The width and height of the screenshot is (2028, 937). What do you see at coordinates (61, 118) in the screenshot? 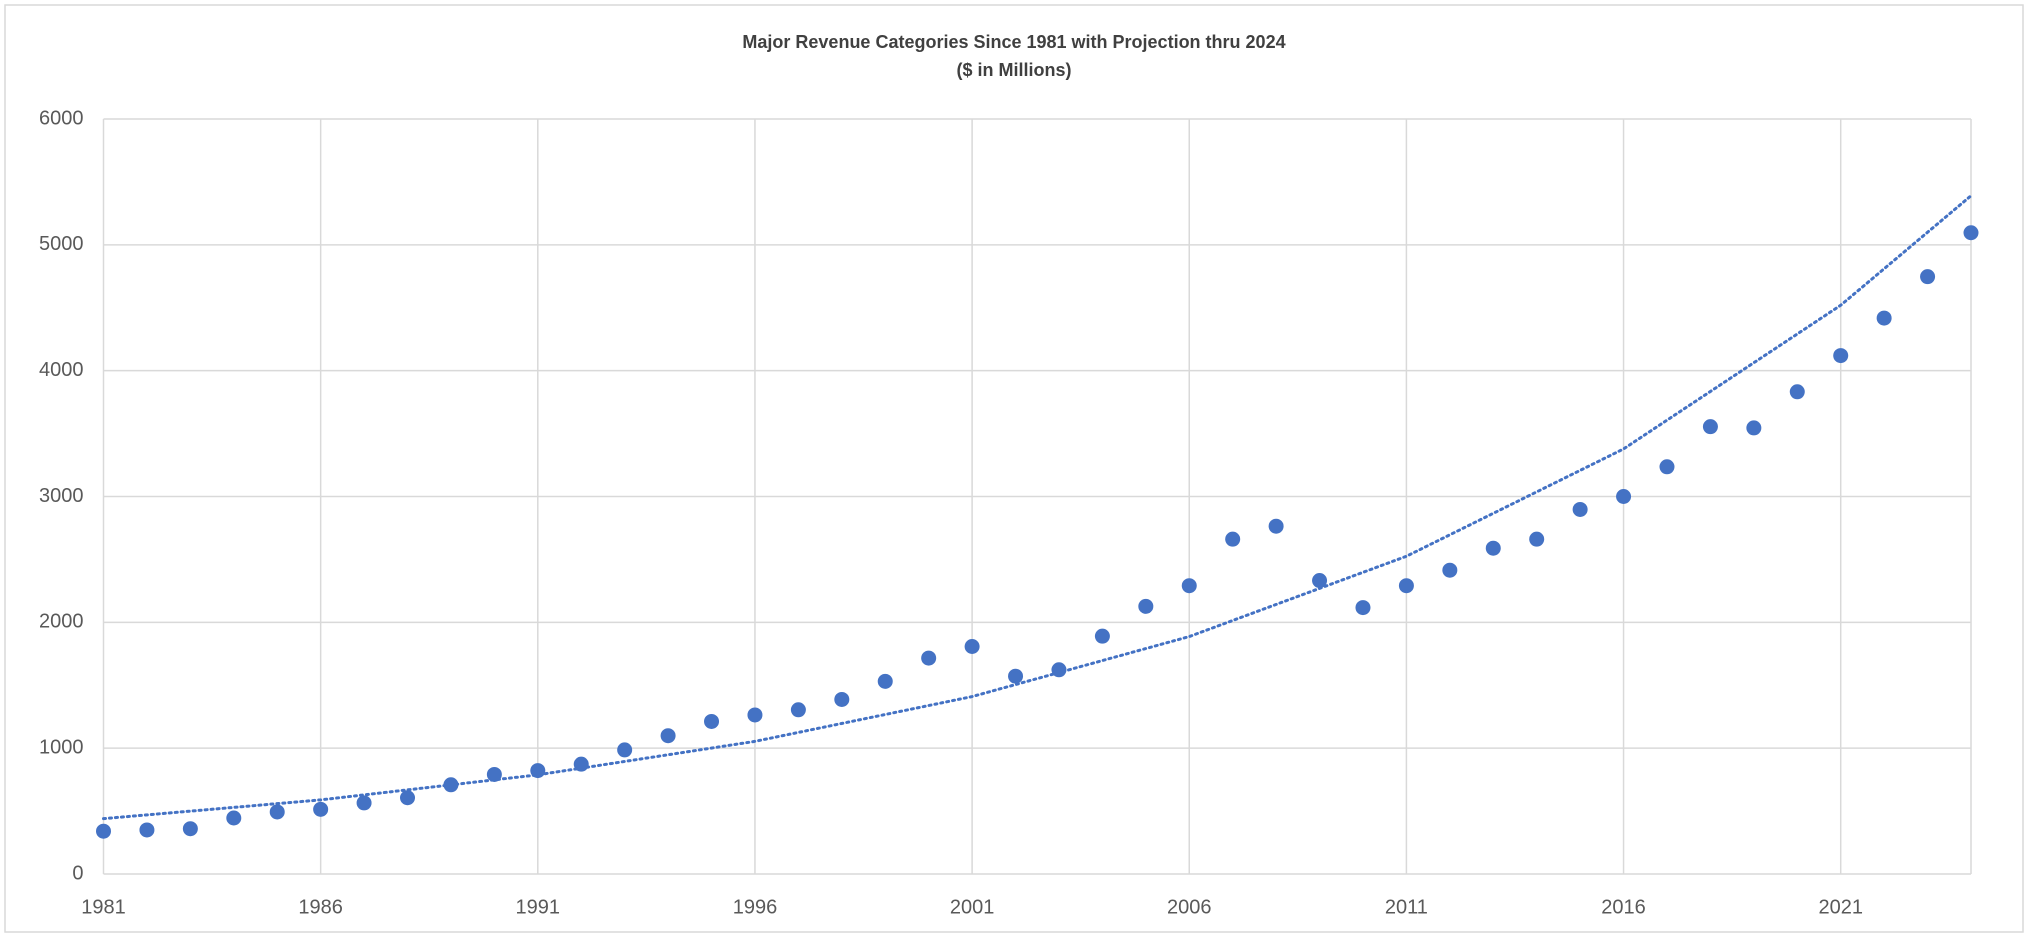
I see `y-tick-label: 6000` at bounding box center [61, 118].